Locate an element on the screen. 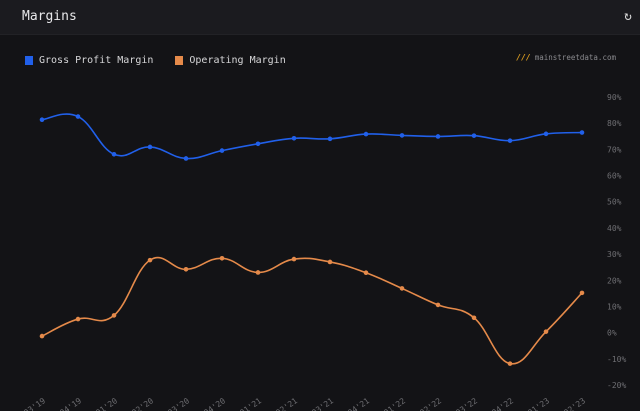 The width and height of the screenshot is (640, 411). legend-label: Operating Margin is located at coordinates (237, 60).